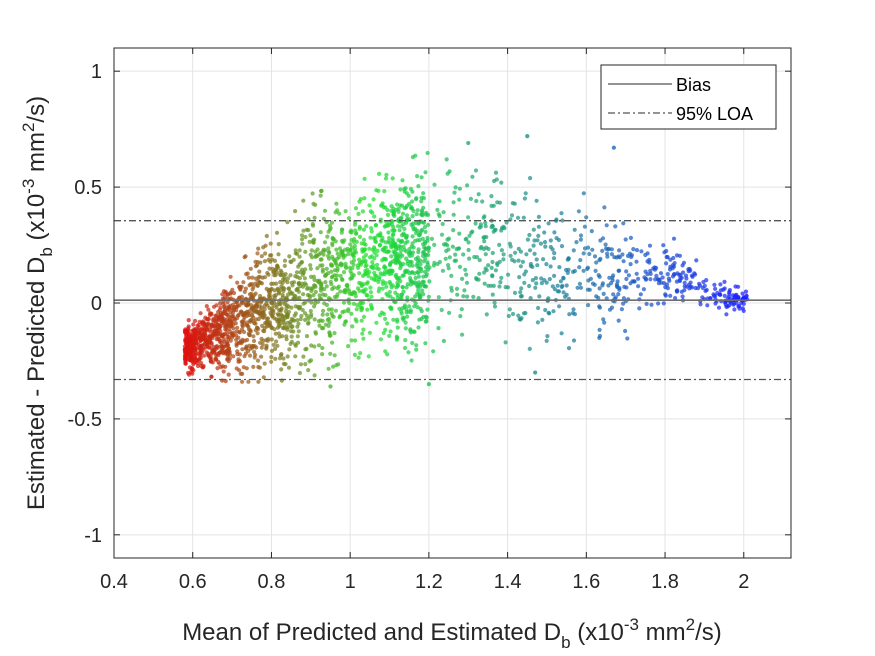 This screenshot has height=656, width=875. I want to click on legend-bias-label: Bias, so click(693, 85).